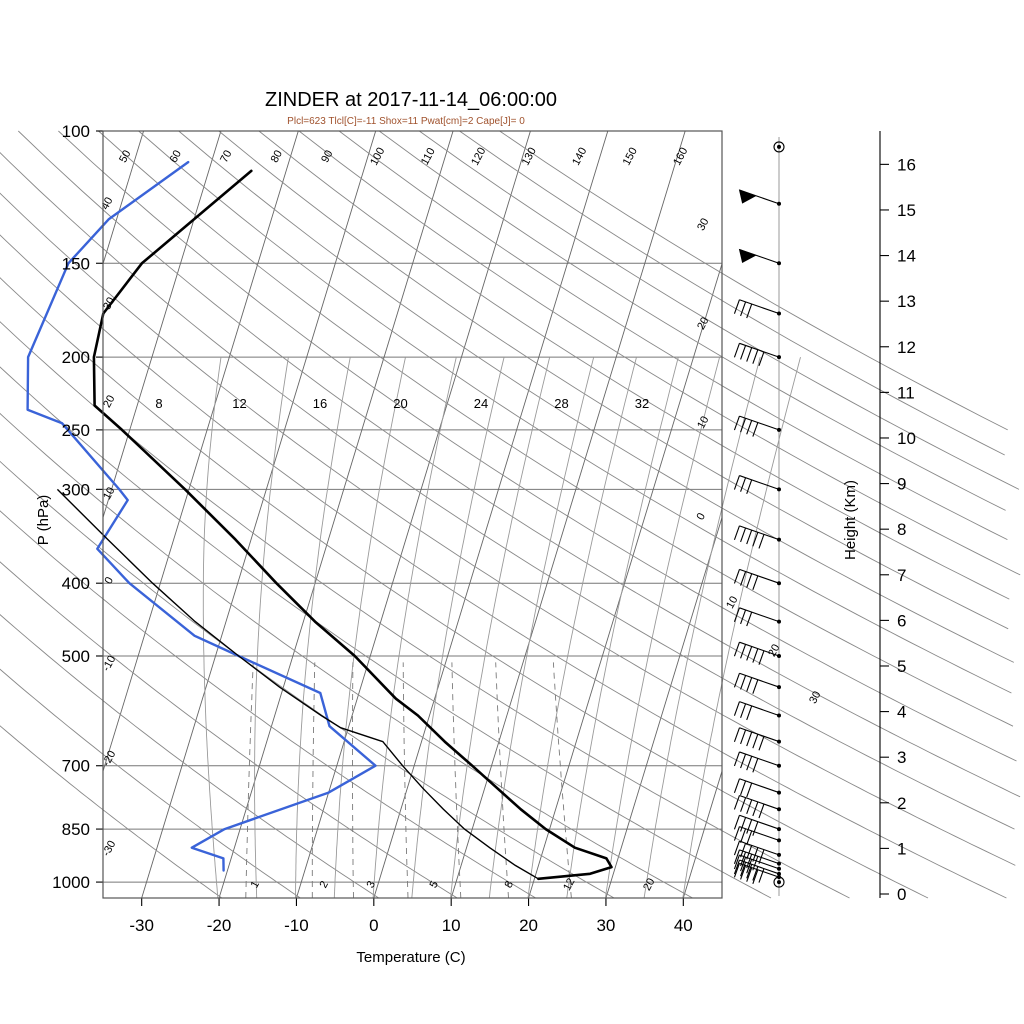 The height and width of the screenshot is (1024, 1024). What do you see at coordinates (649, 884) in the screenshot?
I see `mixing-ratio-label: 20` at bounding box center [649, 884].